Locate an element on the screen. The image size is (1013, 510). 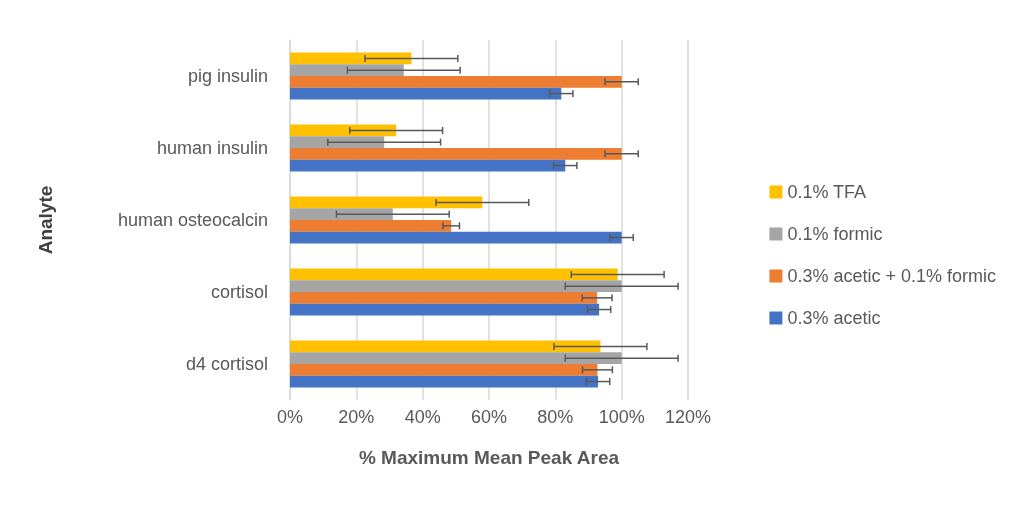
x-tick-label: 0% is located at coordinates (290, 417).